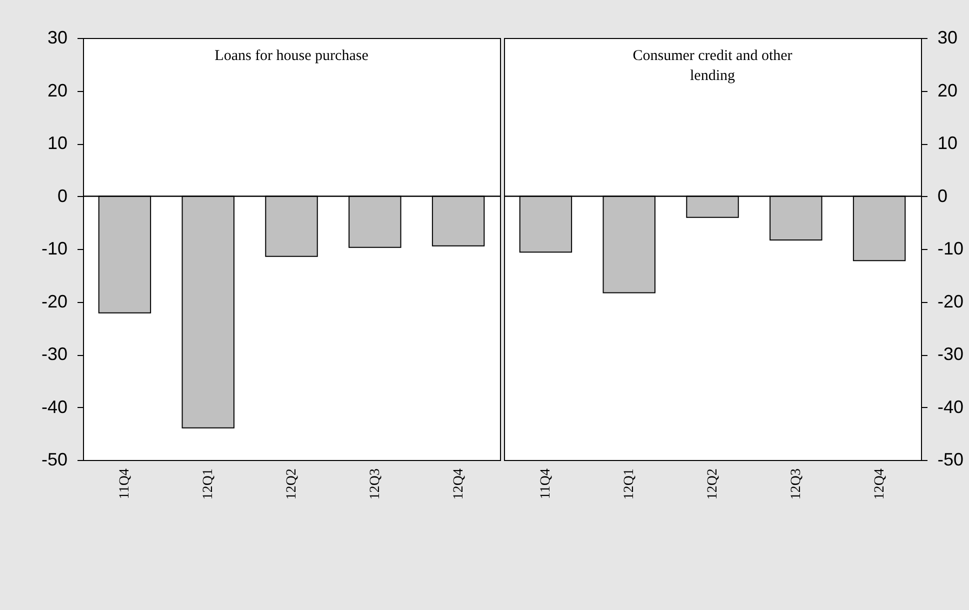 This screenshot has width=969, height=610. I want to click on y2-tick-label: -50, so click(951, 460).